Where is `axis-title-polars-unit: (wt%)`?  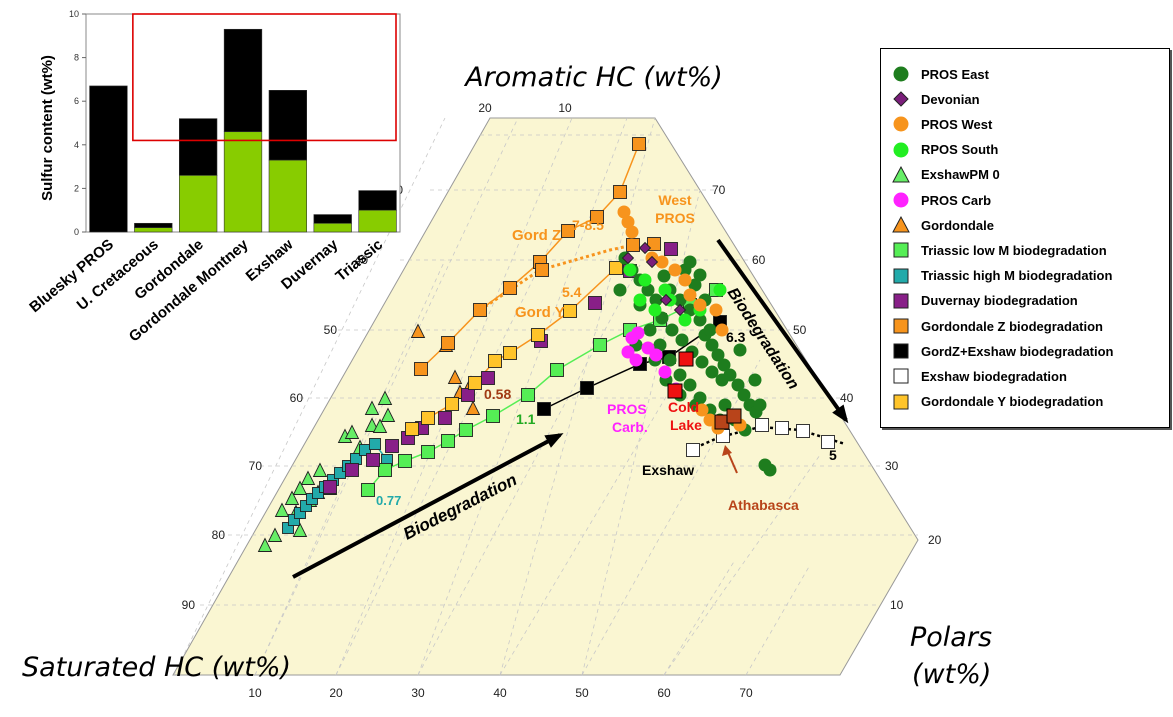
axis-title-polars-unit: (wt%) is located at coordinates (951, 674).